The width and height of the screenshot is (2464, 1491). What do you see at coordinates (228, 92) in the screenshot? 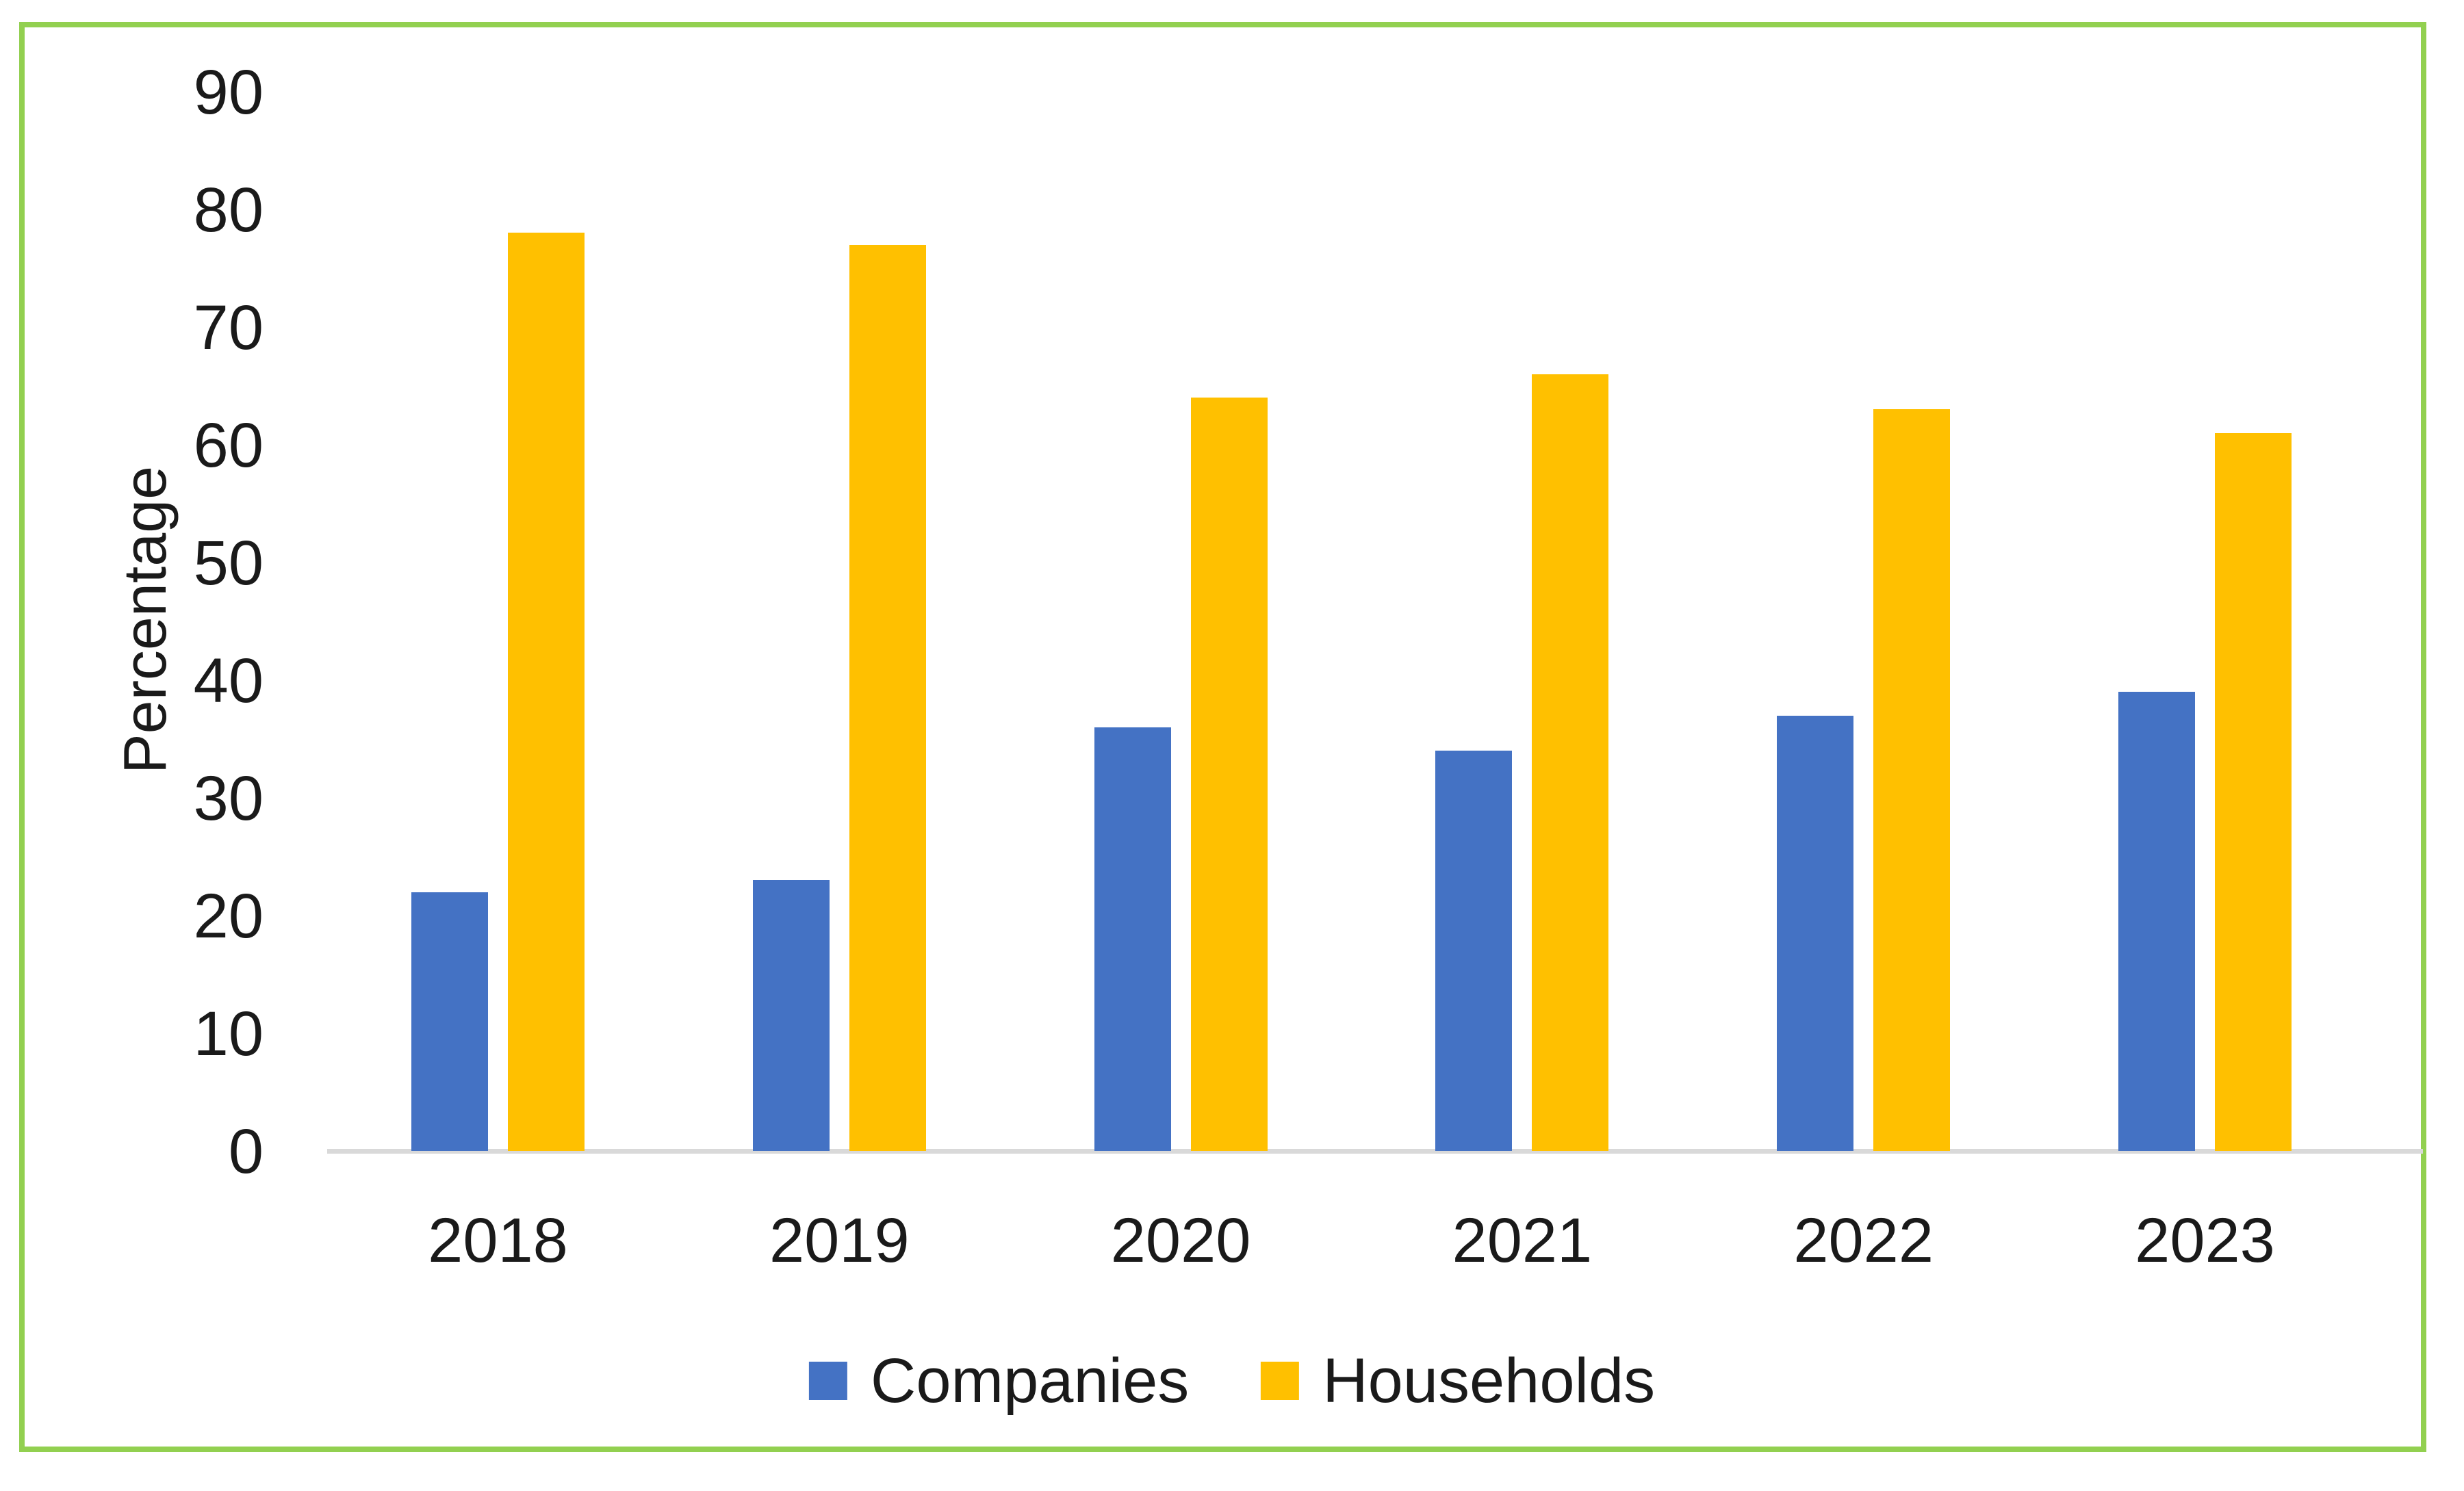
I see `y-tick-label-90: 90` at bounding box center [228, 92].